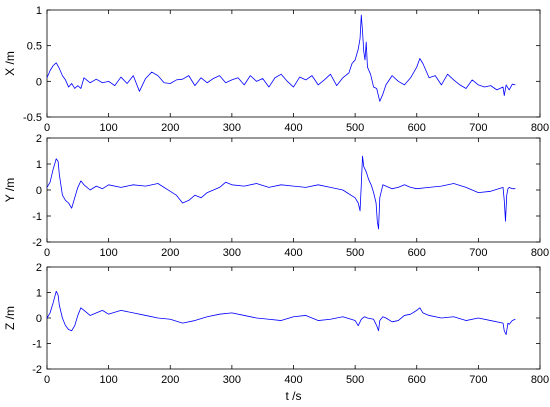 The width and height of the screenshot is (550, 407). What do you see at coordinates (39, 139) in the screenshot?
I see `y-tick-label-y-4: 2` at bounding box center [39, 139].